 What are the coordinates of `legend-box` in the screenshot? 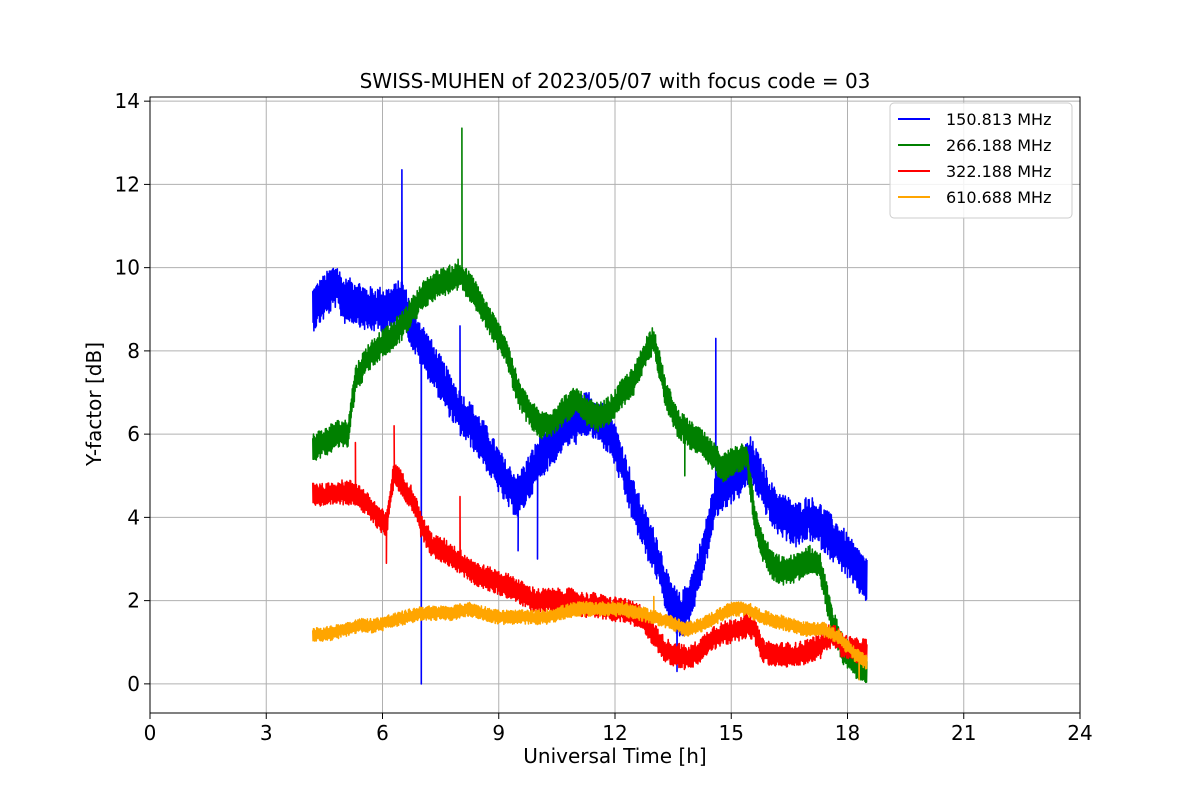 It's located at (981, 160).